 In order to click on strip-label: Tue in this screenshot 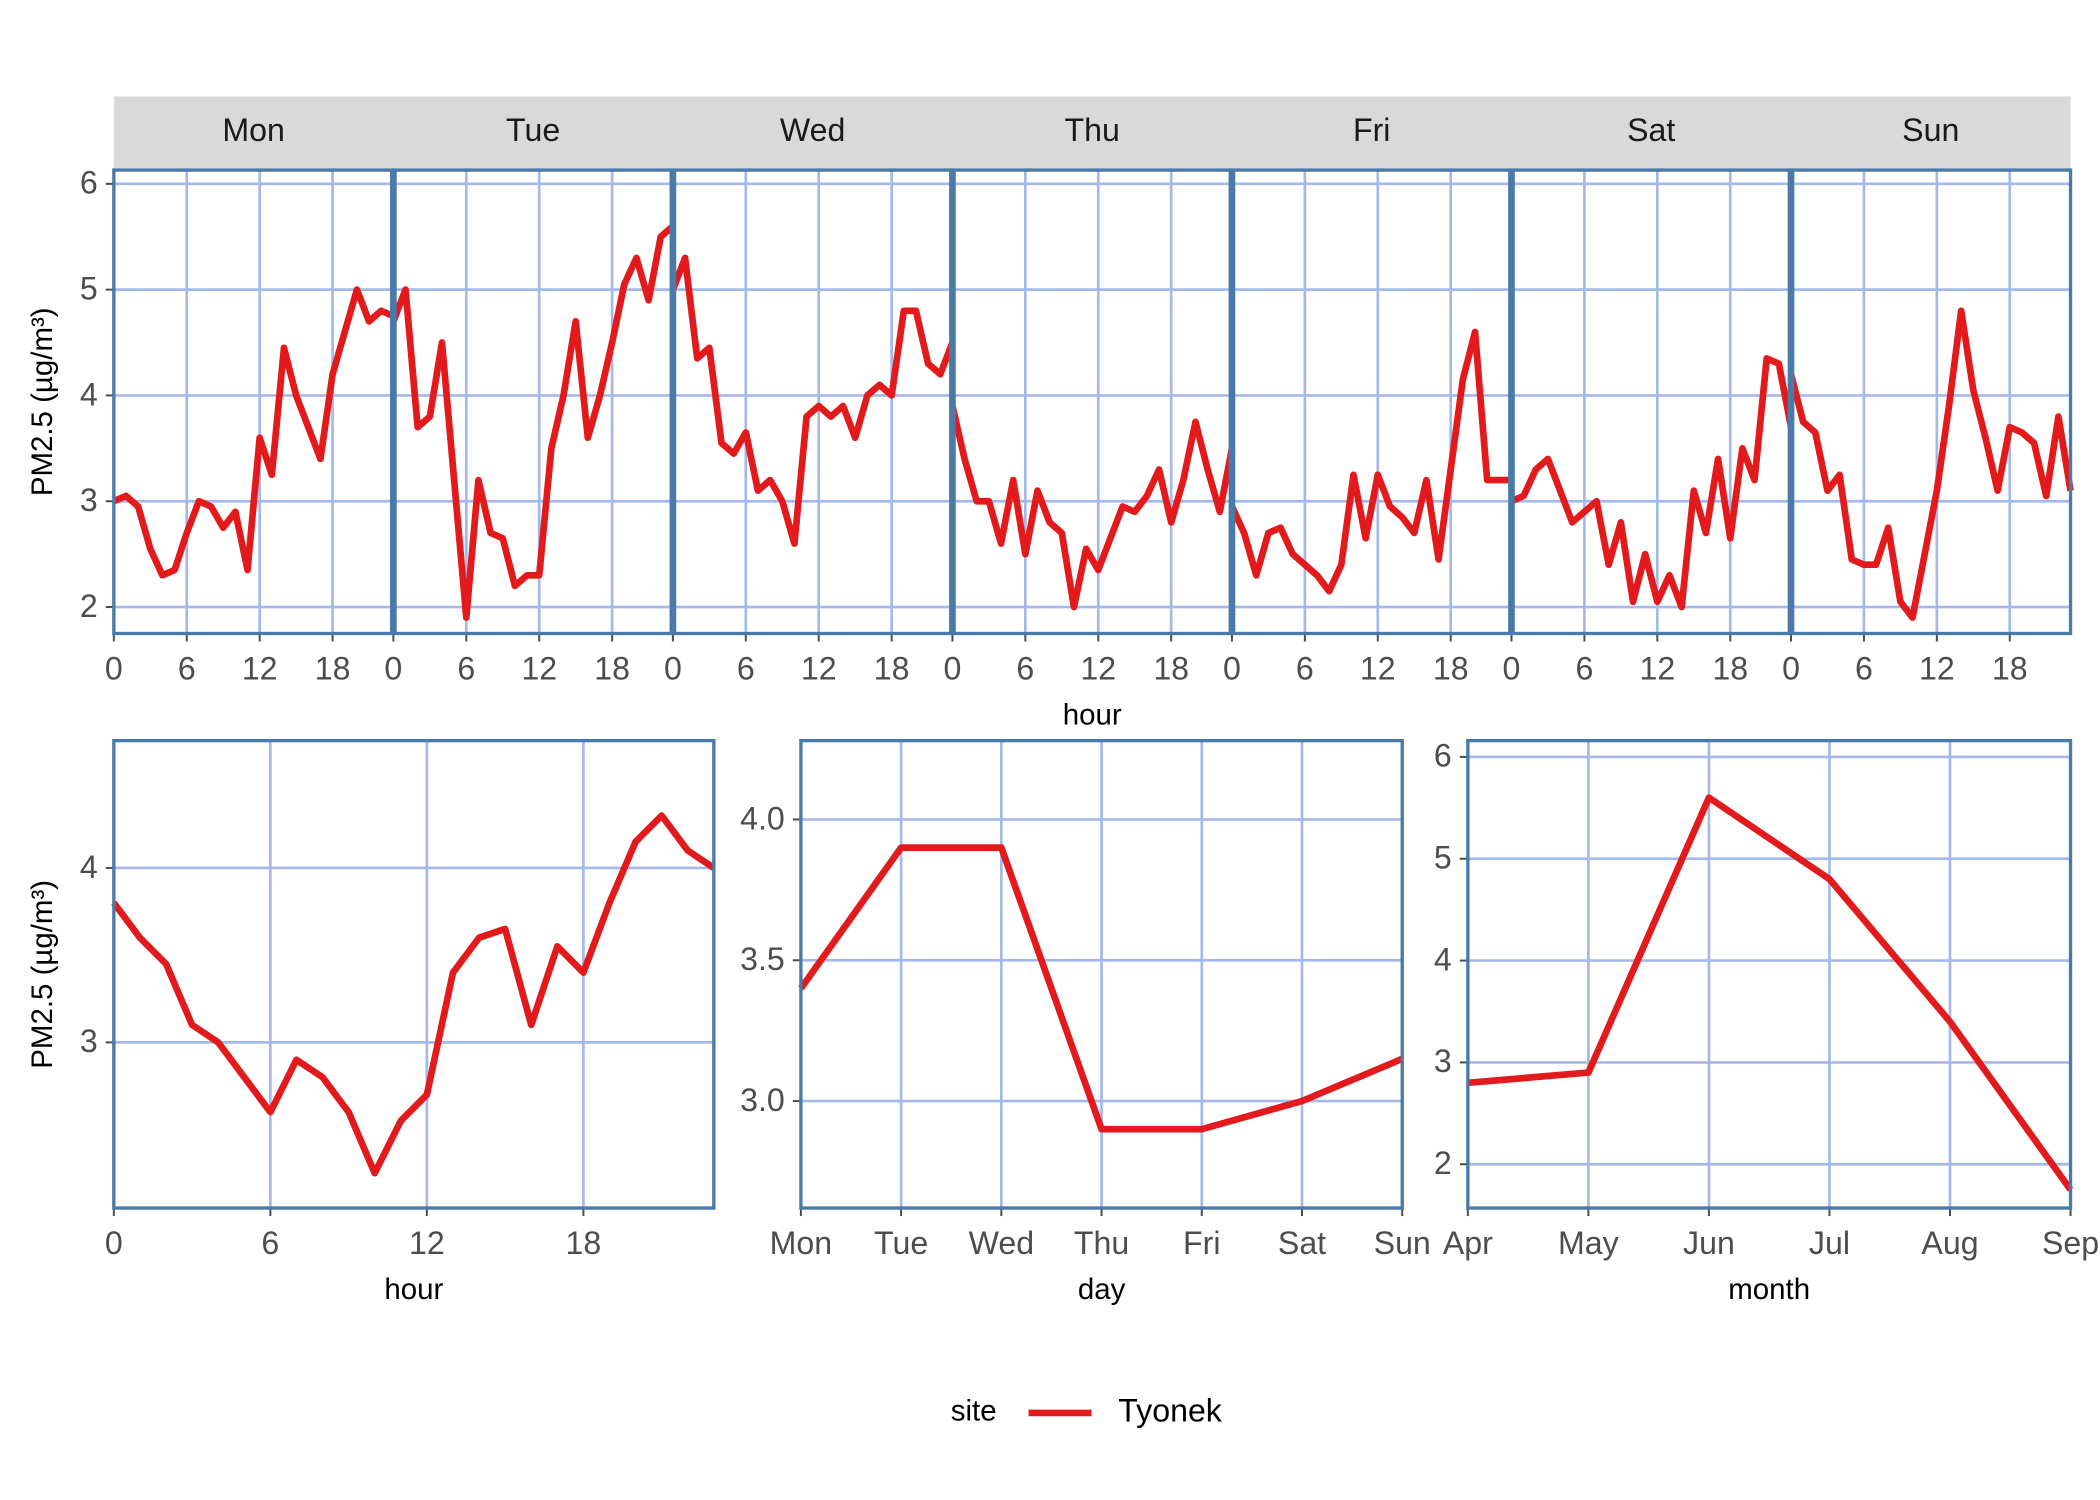, I will do `click(533, 130)`.